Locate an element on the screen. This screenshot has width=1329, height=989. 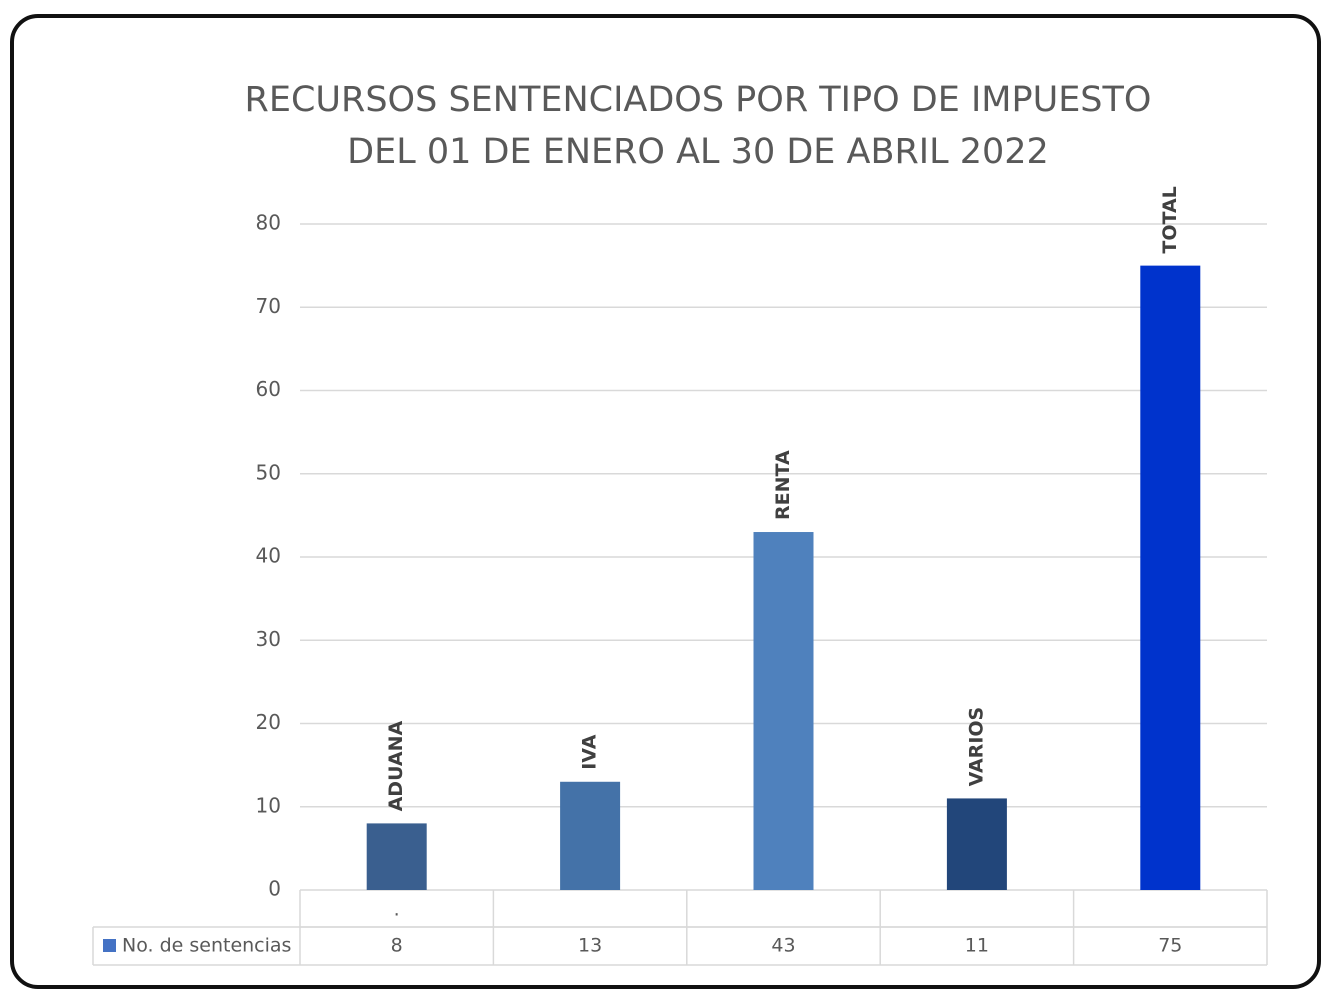
bar-label: VARIOS is located at coordinates (976, 747).